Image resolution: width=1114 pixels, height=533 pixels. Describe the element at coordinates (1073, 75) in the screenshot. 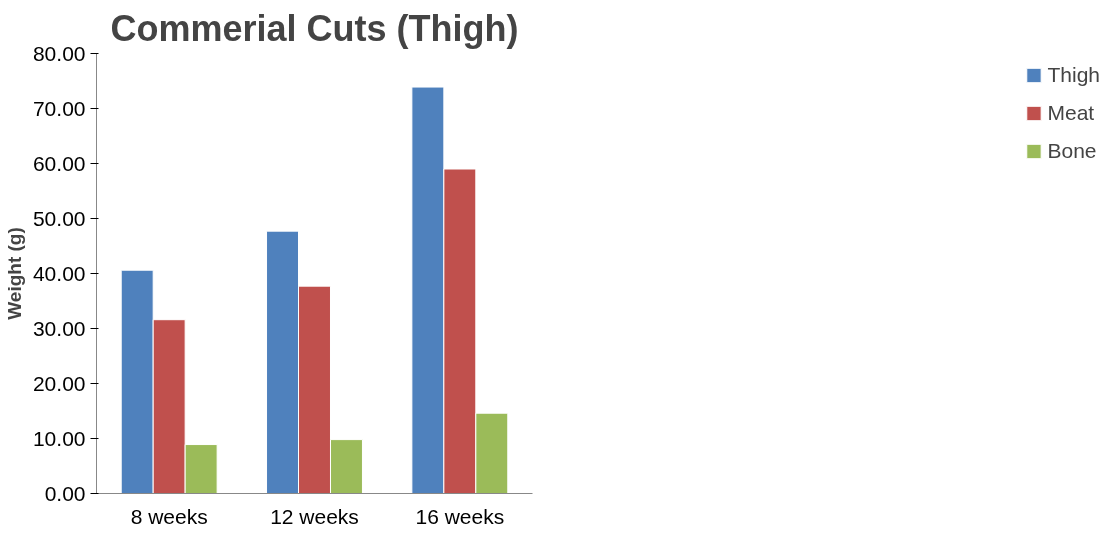

I see `legend-label: Thigh` at that location.